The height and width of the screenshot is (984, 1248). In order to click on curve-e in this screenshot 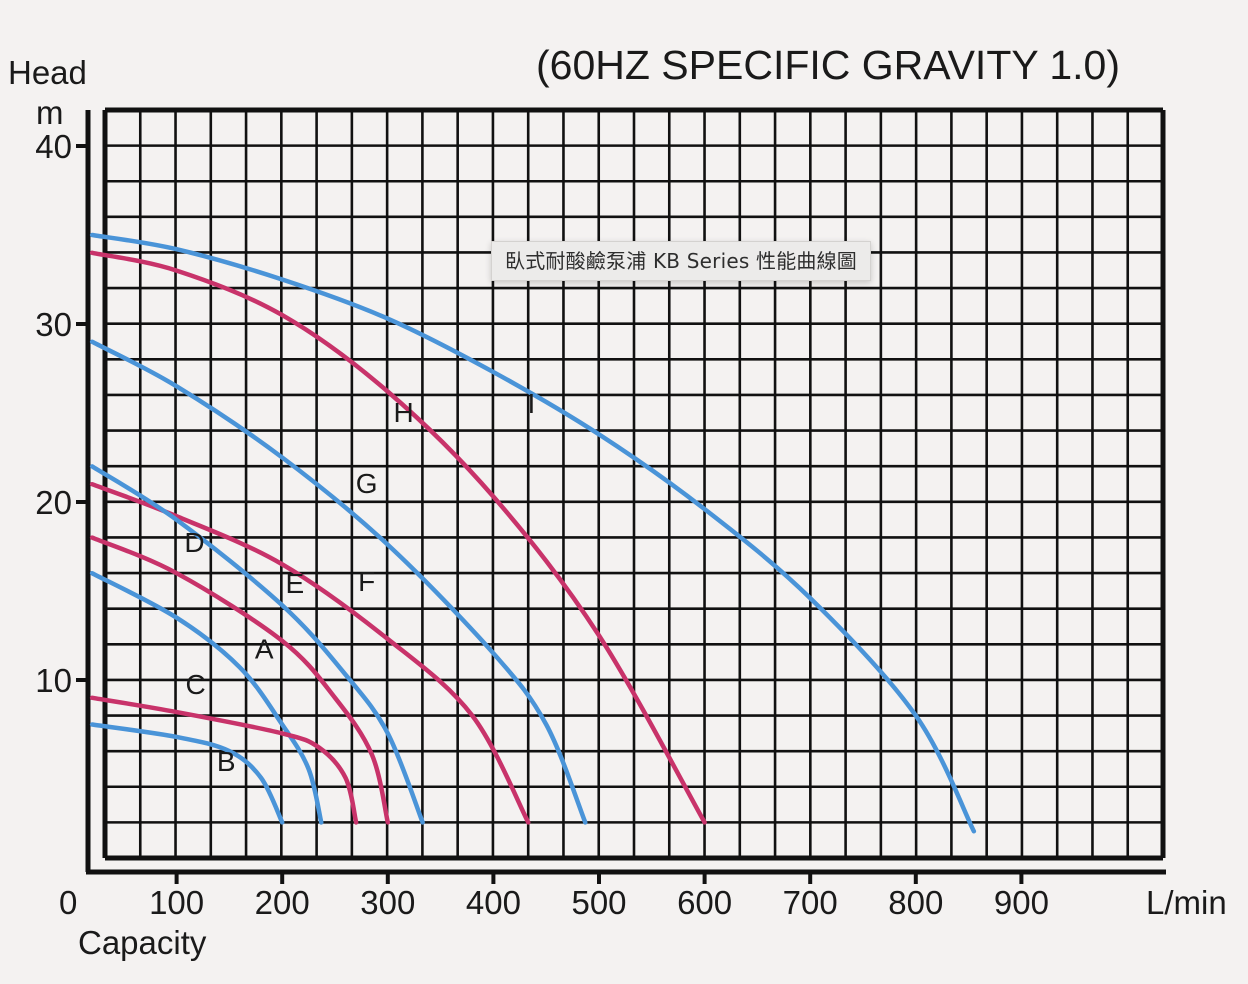, I will do `click(257, 644)`.